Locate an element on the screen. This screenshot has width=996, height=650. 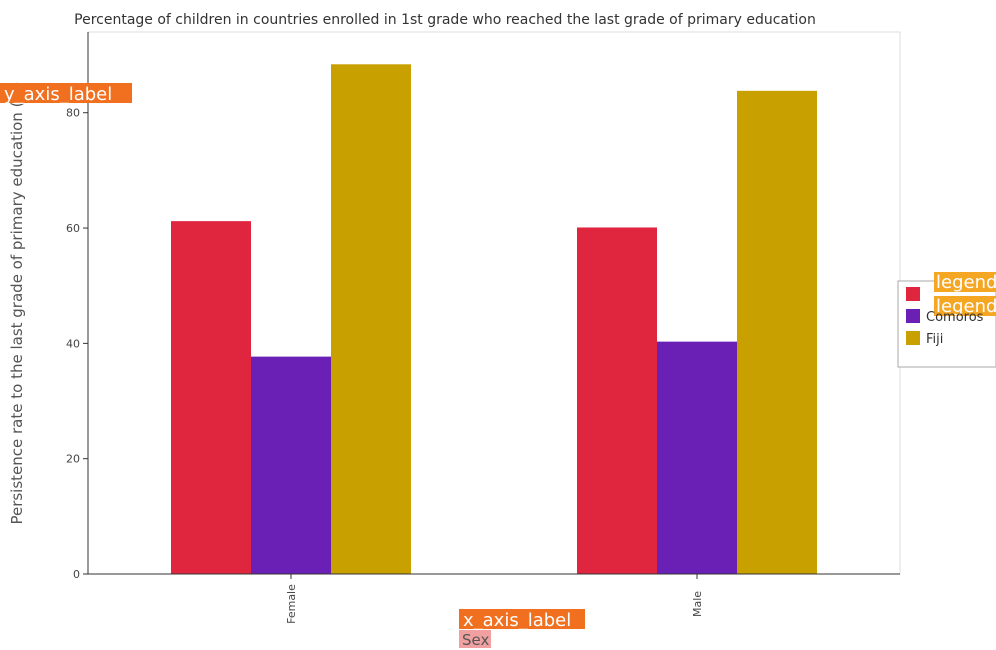
legend-tag-text-2: legend is located at coordinates (966, 306).